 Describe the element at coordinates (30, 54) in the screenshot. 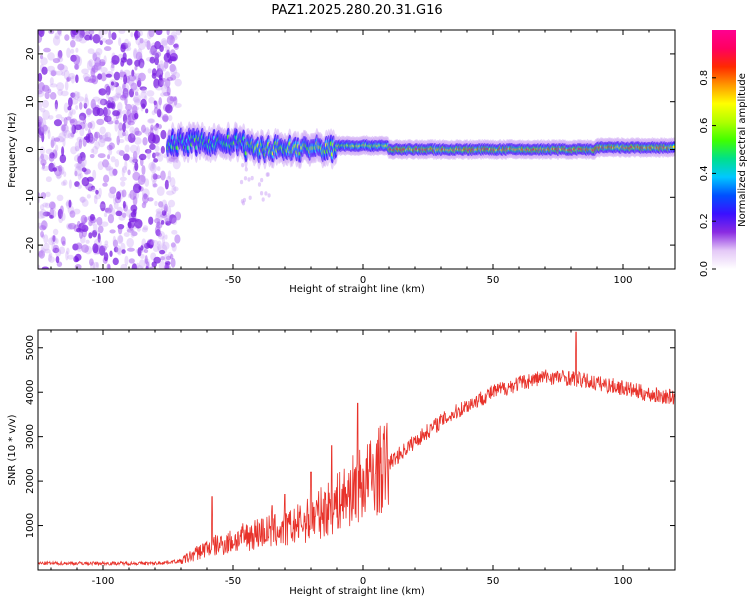

I see `spectrogram-y-tick-label: 20` at that location.